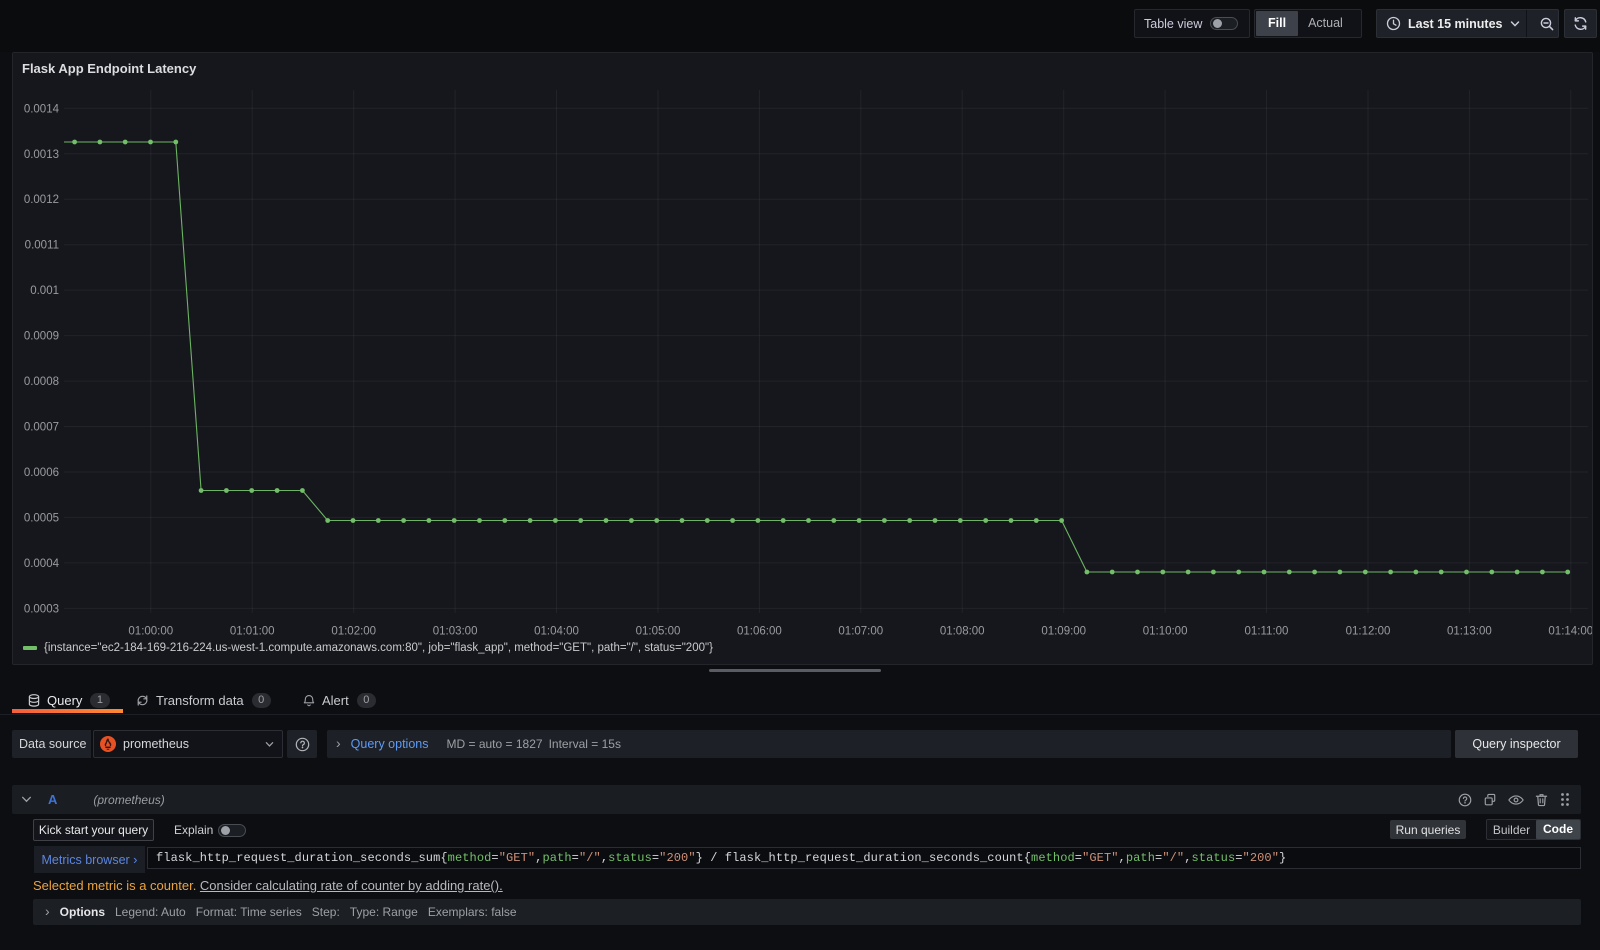 Image resolution: width=1600 pixels, height=950 pixels. What do you see at coordinates (1469, 632) in the screenshot?
I see `svg-text: 01:13:00` at bounding box center [1469, 632].